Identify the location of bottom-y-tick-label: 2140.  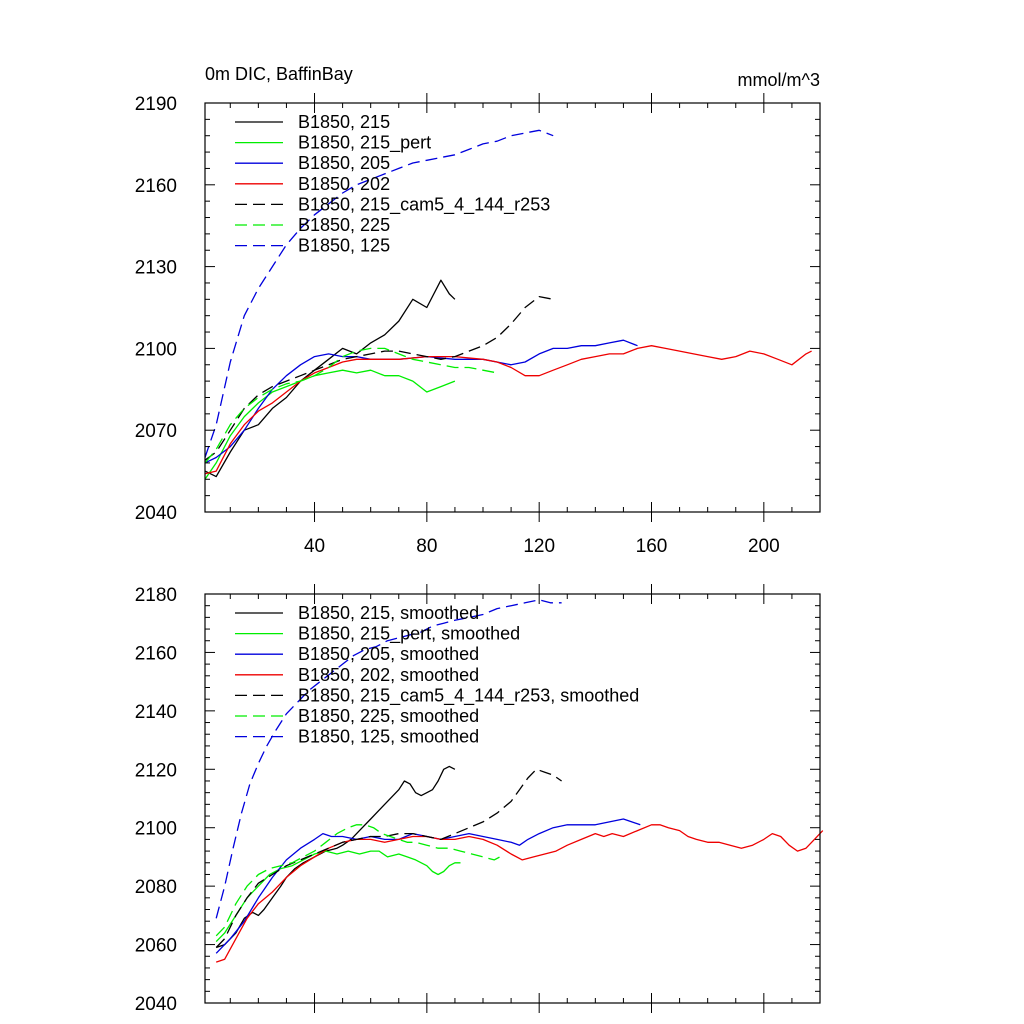
(156, 712).